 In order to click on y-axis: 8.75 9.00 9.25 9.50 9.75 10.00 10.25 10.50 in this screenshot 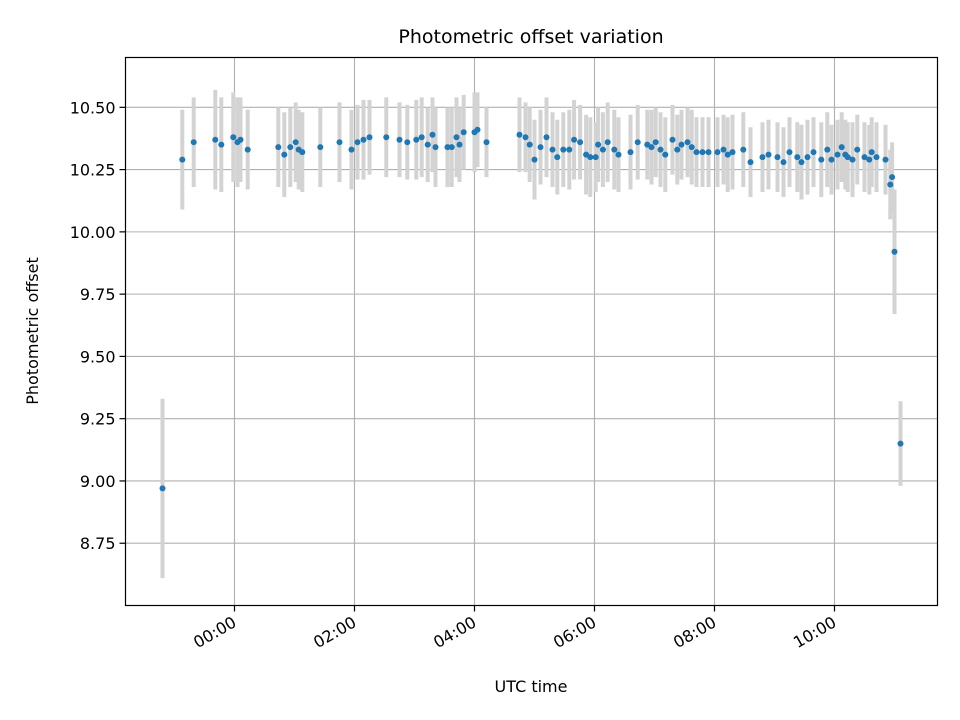, I will do `click(98, 325)`.